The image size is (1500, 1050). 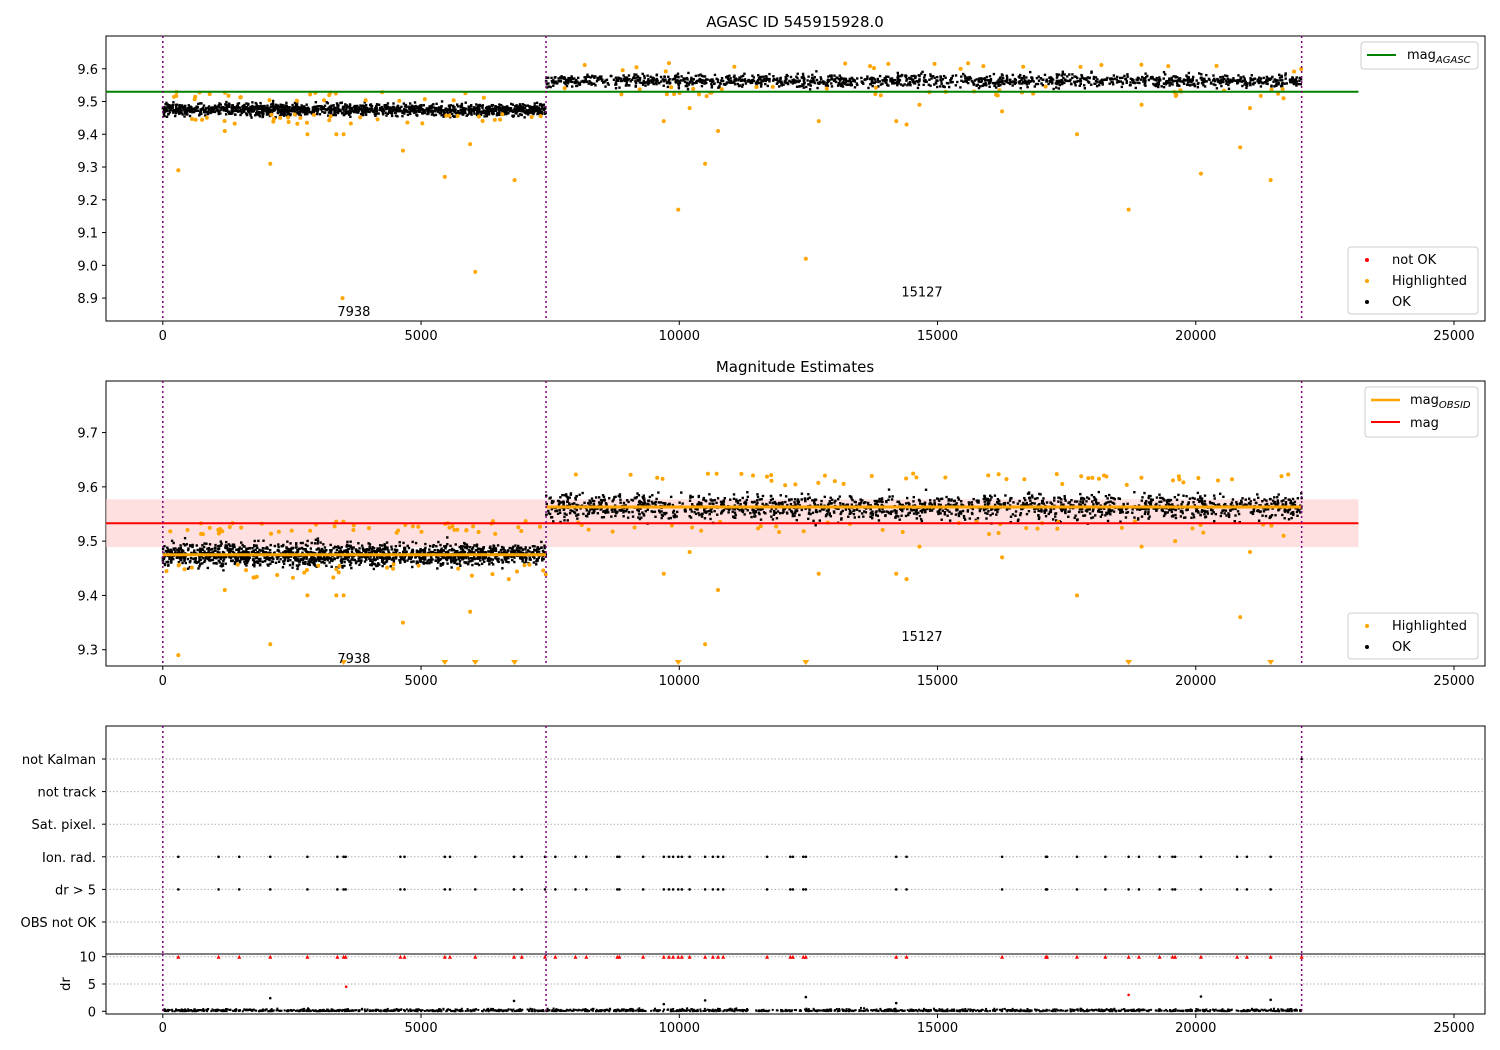 I want to click on x-tick-label: 10000, so click(x=679, y=336).